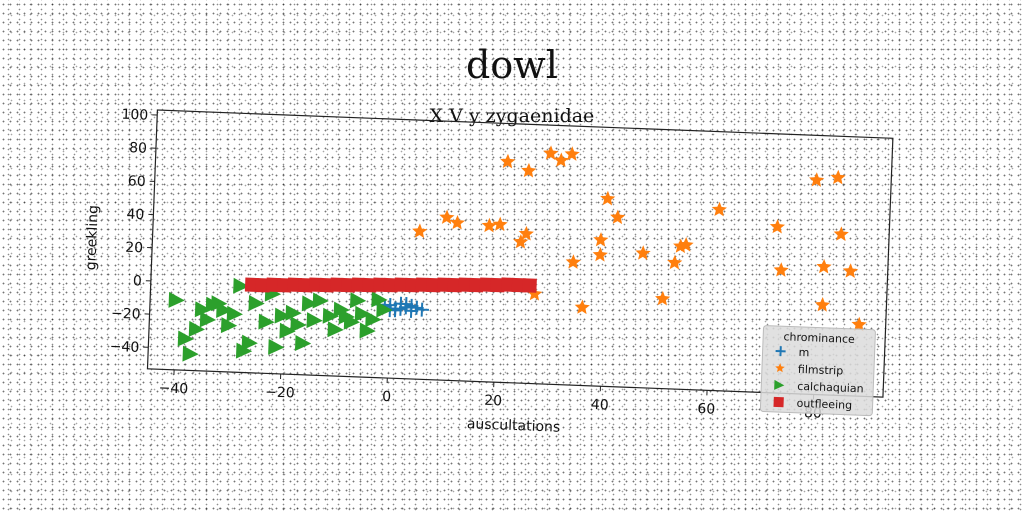 The width and height of the screenshot is (1024, 512). What do you see at coordinates (779, 384) in the screenshot?
I see `legend-marker-calchaquian` at bounding box center [779, 384].